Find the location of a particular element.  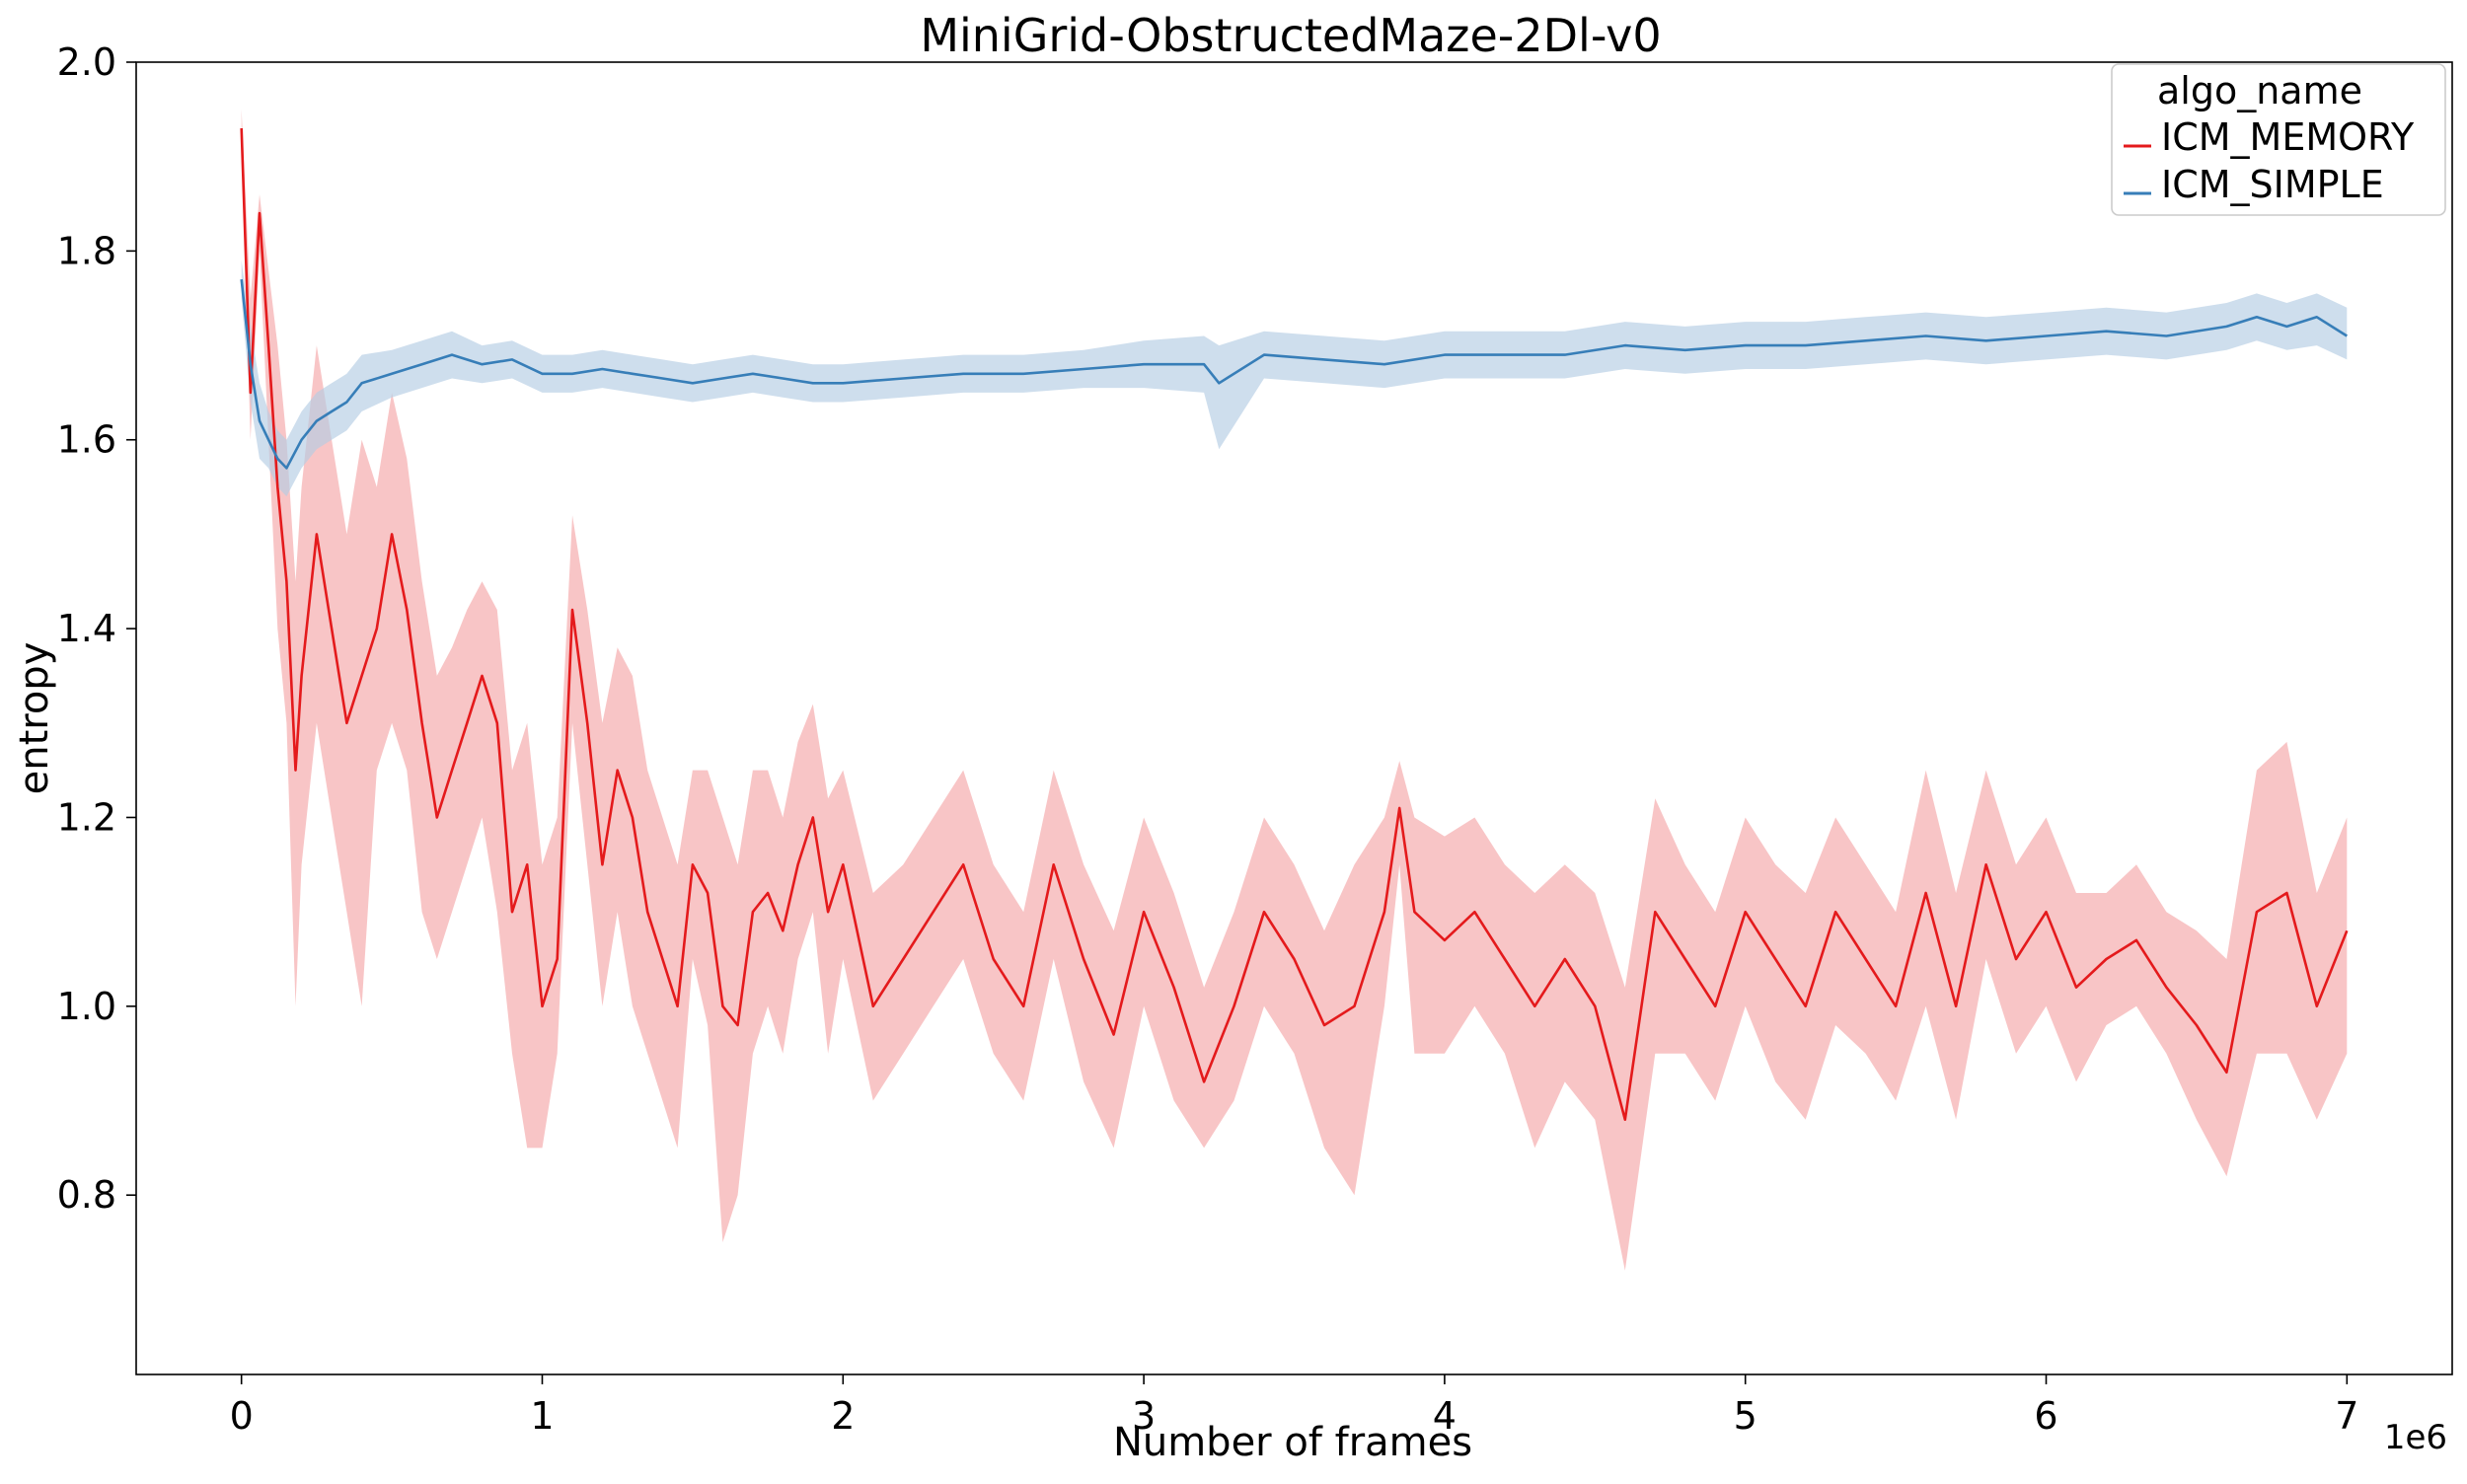

x-tick-label: 6 is located at coordinates (2045, 1416).